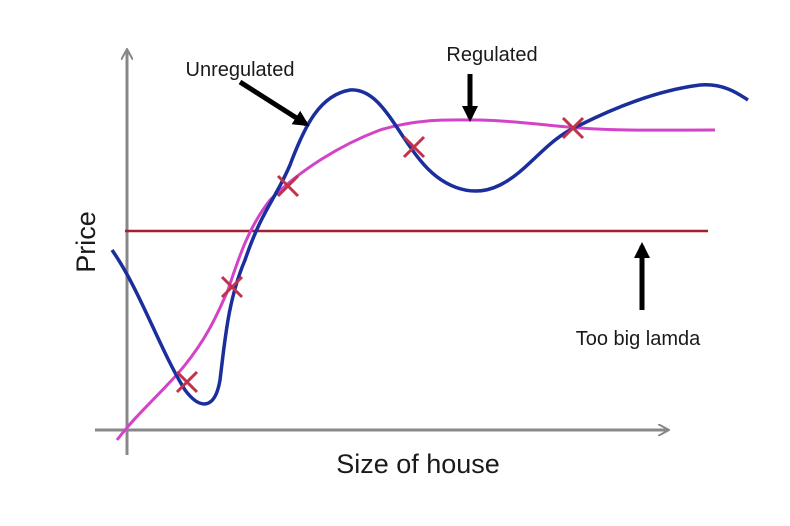  Describe the element at coordinates (418, 464) in the screenshot. I see `x-axis-label: Size of house` at that location.